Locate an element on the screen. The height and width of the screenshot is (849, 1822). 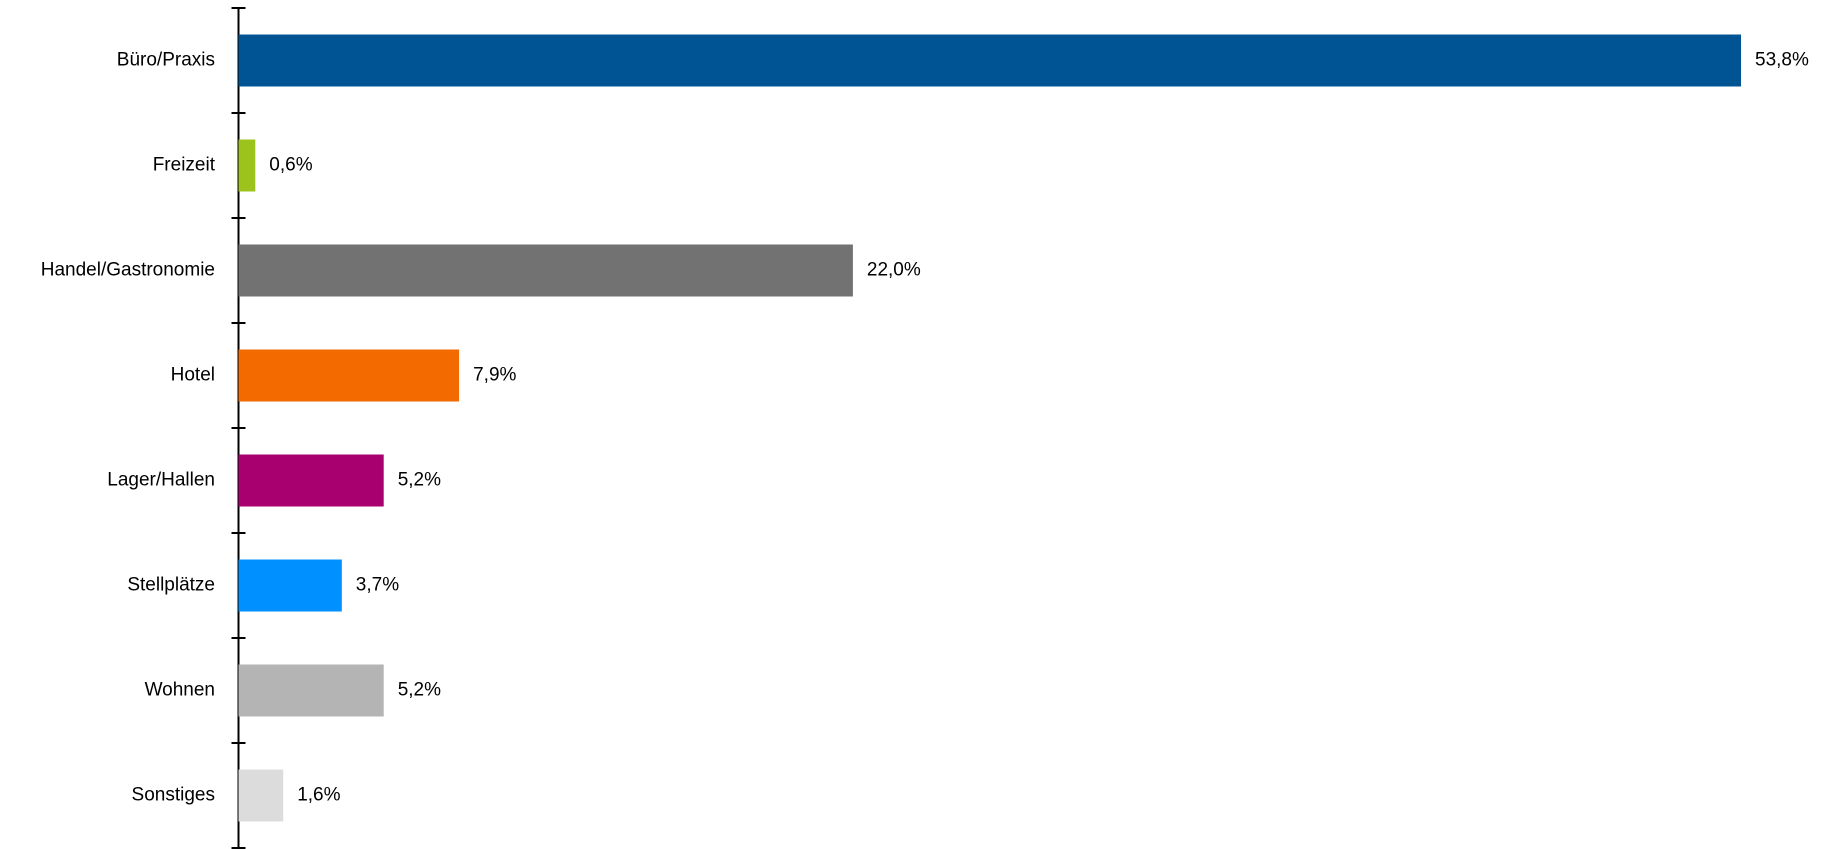
category-label-4: Lager/Hallen is located at coordinates (161, 480).